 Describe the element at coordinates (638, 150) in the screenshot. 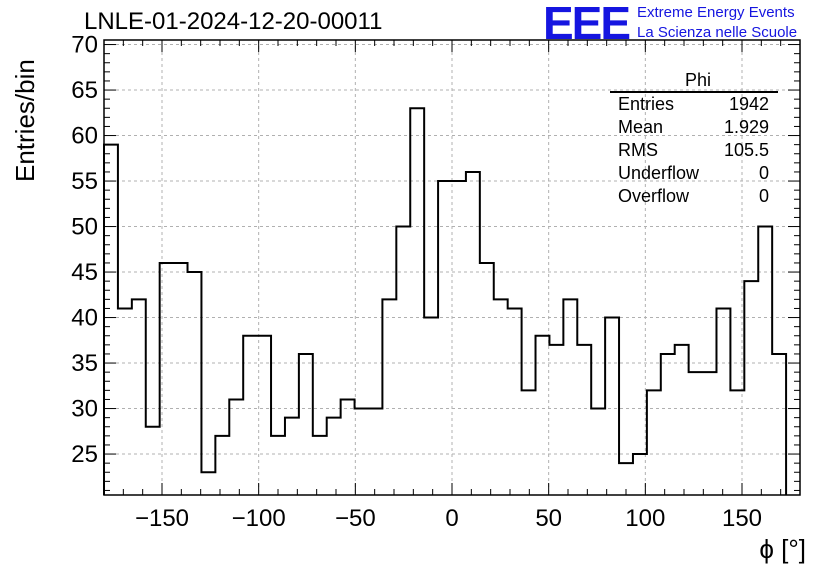

I see `stats-row-label: RMS` at that location.